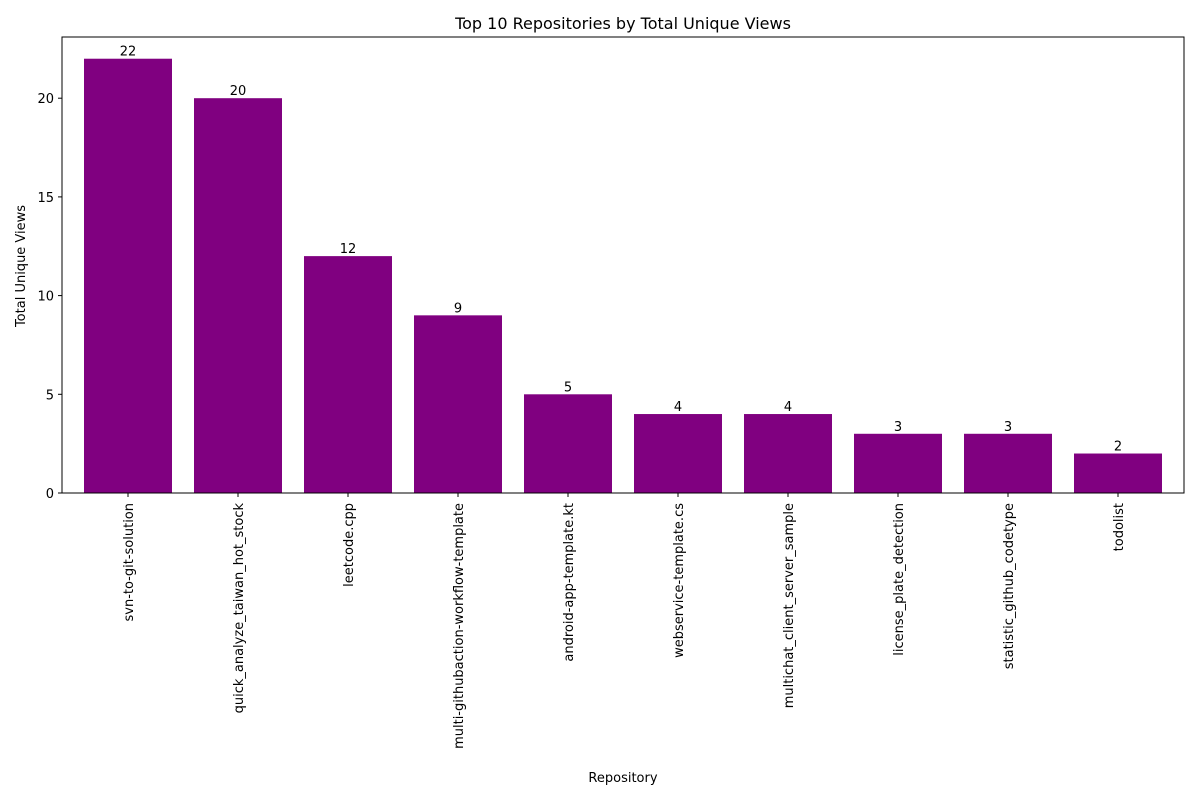 This screenshot has width=1200, height=800. I want to click on bar-statistic_github_codetype, so click(1008, 463).